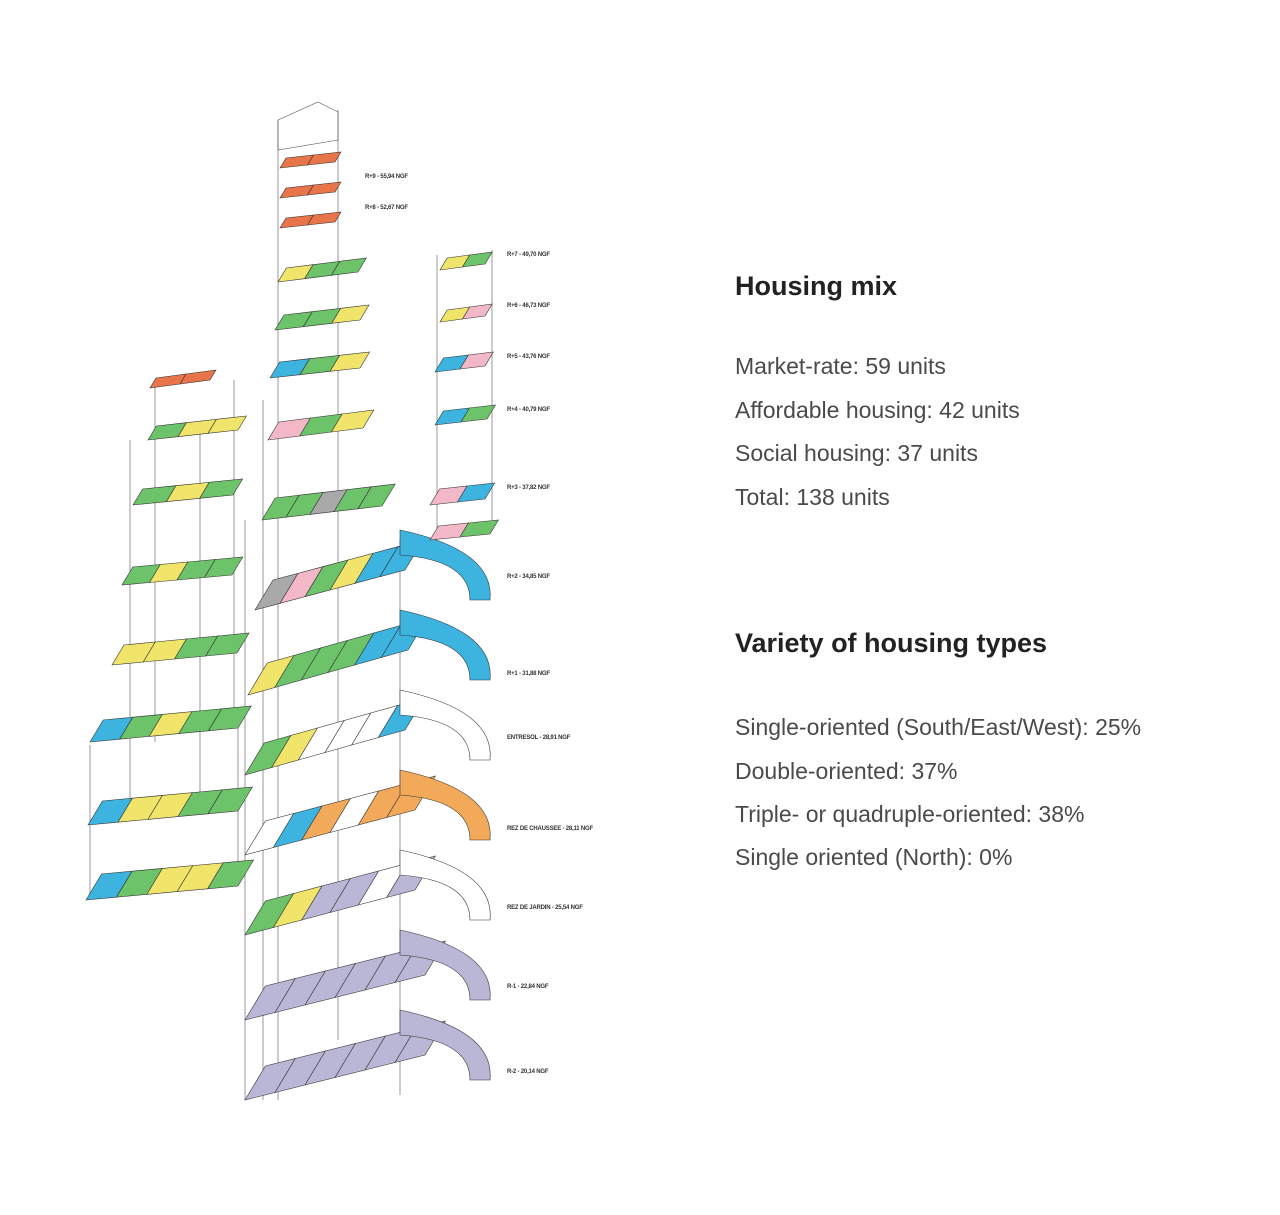 The width and height of the screenshot is (1280, 1215). What do you see at coordinates (539, 738) in the screenshot?
I see `level-label: ENTRESOL - 28,91 NGF` at bounding box center [539, 738].